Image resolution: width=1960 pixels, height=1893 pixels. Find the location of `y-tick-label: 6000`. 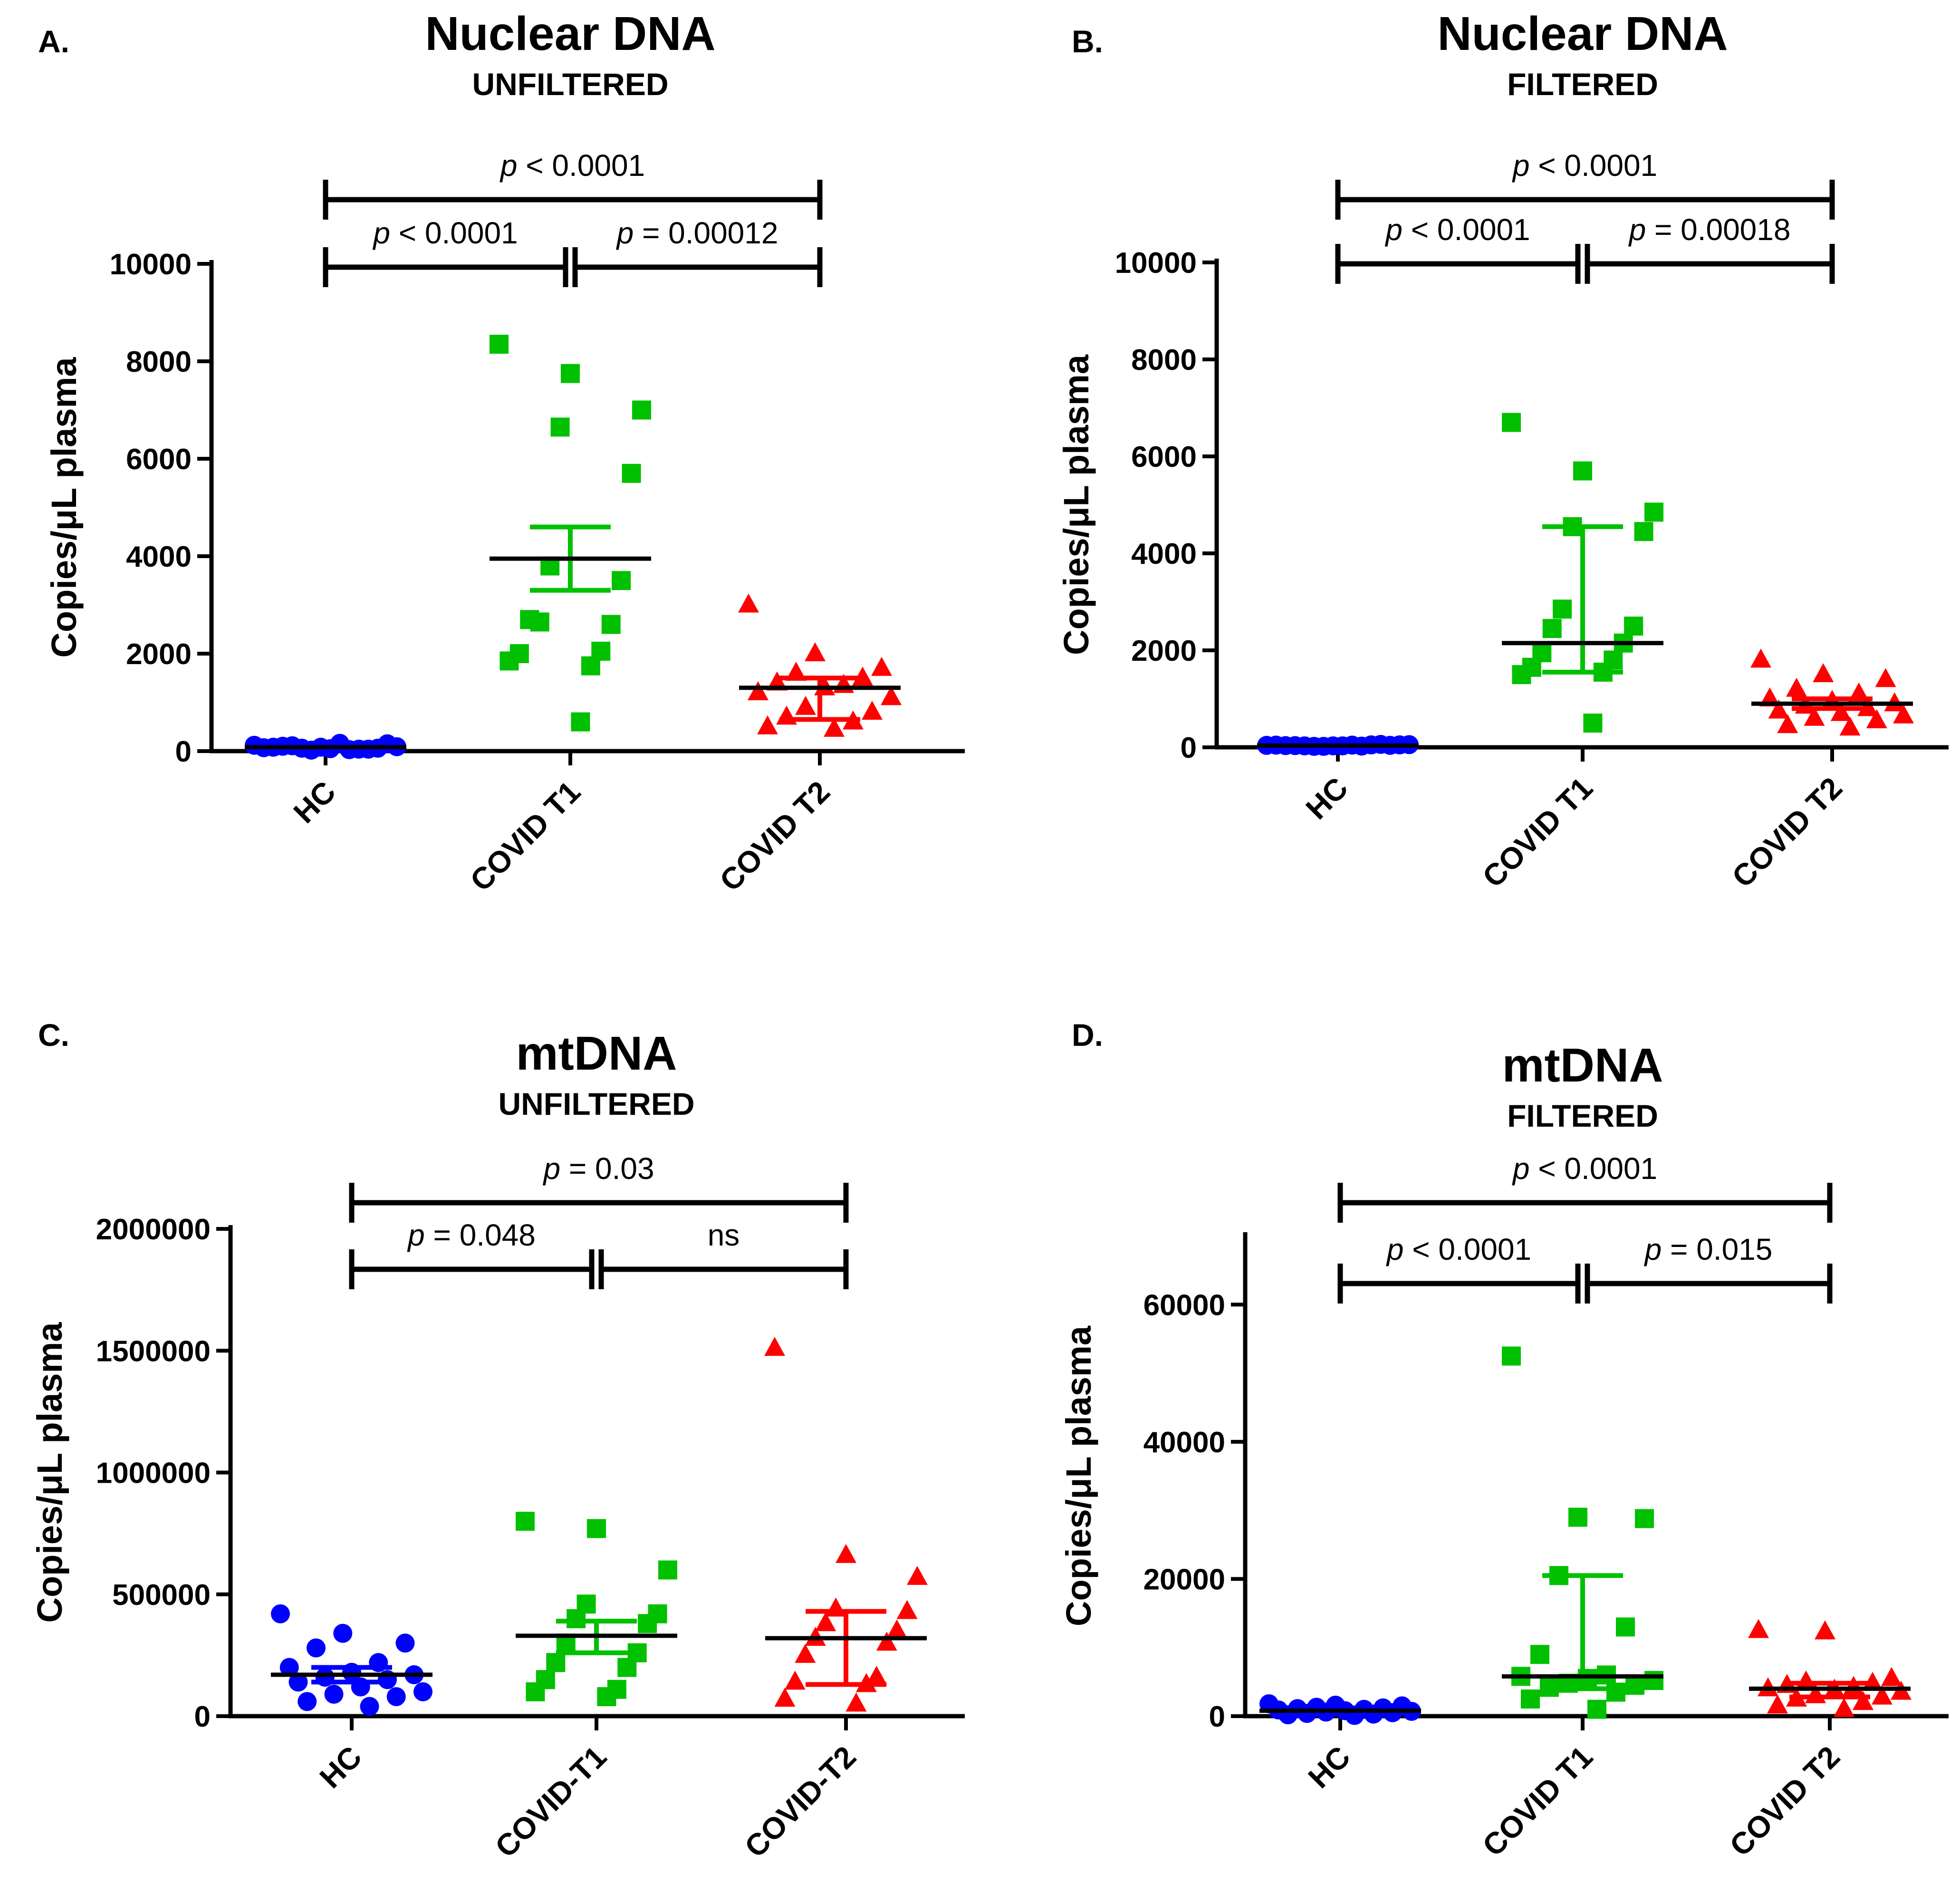

y-tick-label: 6000 is located at coordinates (159, 459).